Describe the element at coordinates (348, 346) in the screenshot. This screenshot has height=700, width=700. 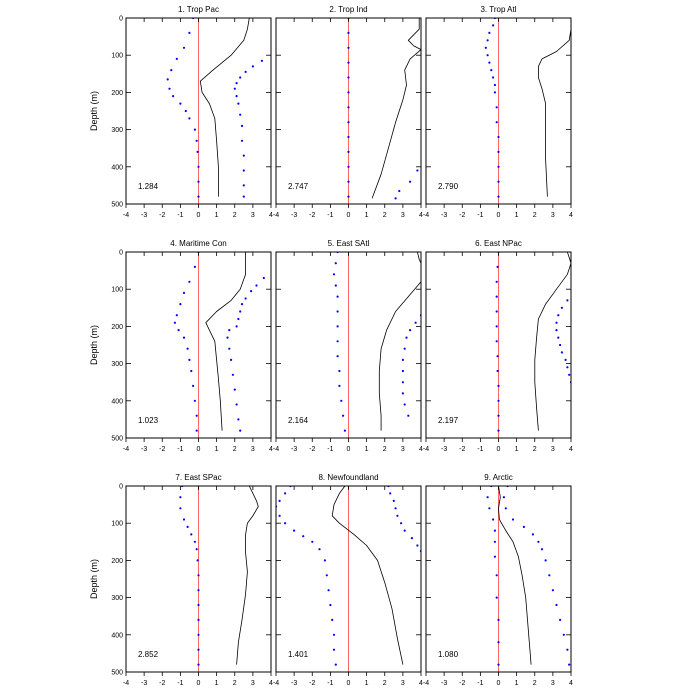
I see `panel-5: 5. East SAtl -4 -3 -2 -1 0 1 2 3 4 2.164` at that location.